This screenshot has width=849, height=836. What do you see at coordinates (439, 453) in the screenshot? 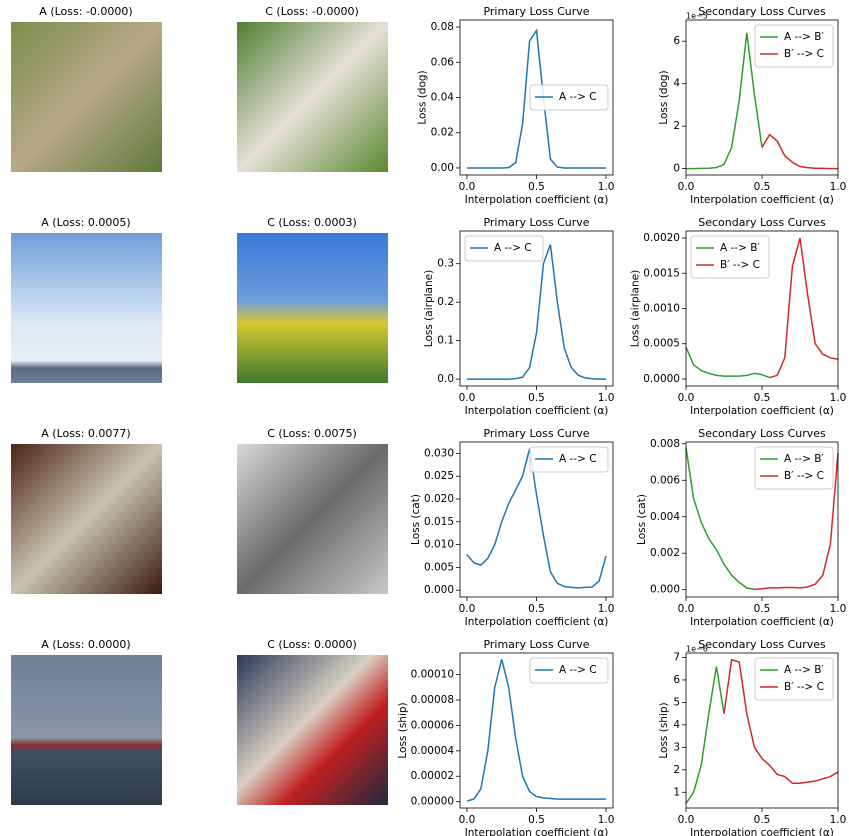
I see `y-tick-label: 0.030` at bounding box center [439, 453].